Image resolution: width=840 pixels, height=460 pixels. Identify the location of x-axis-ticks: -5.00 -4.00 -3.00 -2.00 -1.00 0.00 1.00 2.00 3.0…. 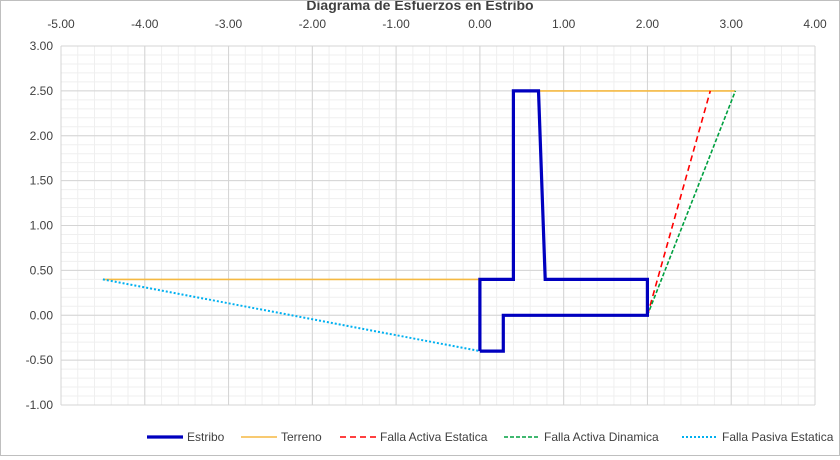
(437, 24).